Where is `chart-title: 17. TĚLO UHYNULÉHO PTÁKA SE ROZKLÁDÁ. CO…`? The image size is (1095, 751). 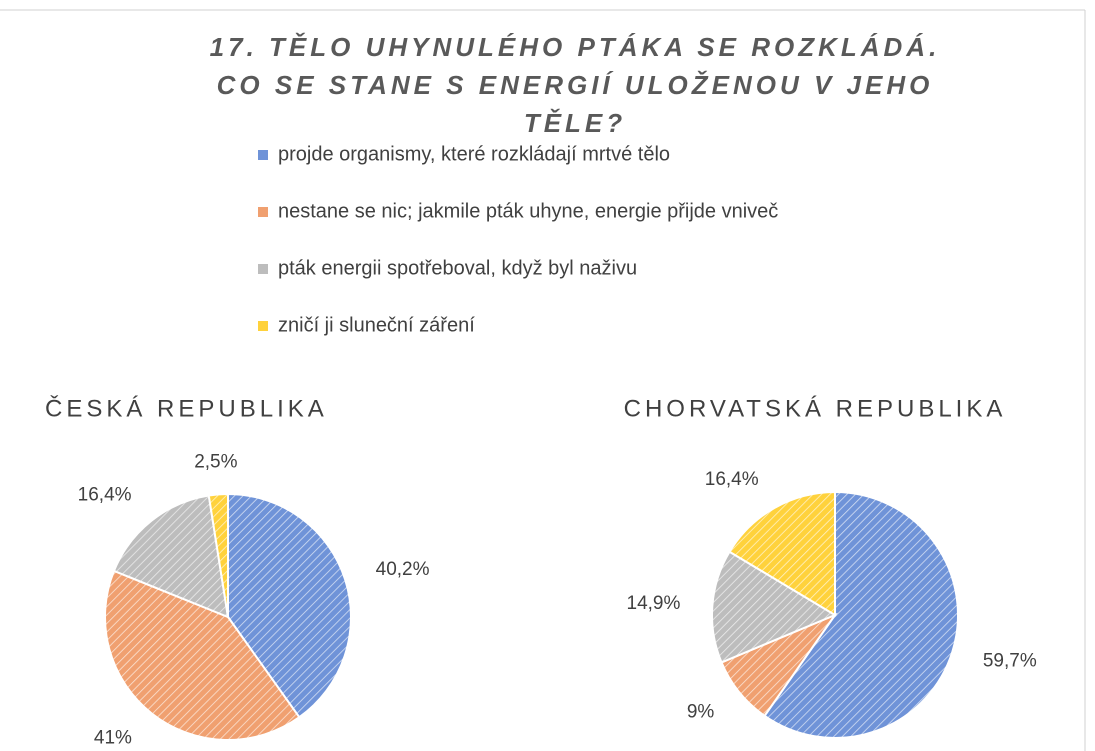
chart-title: 17. TĚLO UHYNULÉHO PTÁKA SE ROZKLÁDÁ. CO… is located at coordinates (575, 85).